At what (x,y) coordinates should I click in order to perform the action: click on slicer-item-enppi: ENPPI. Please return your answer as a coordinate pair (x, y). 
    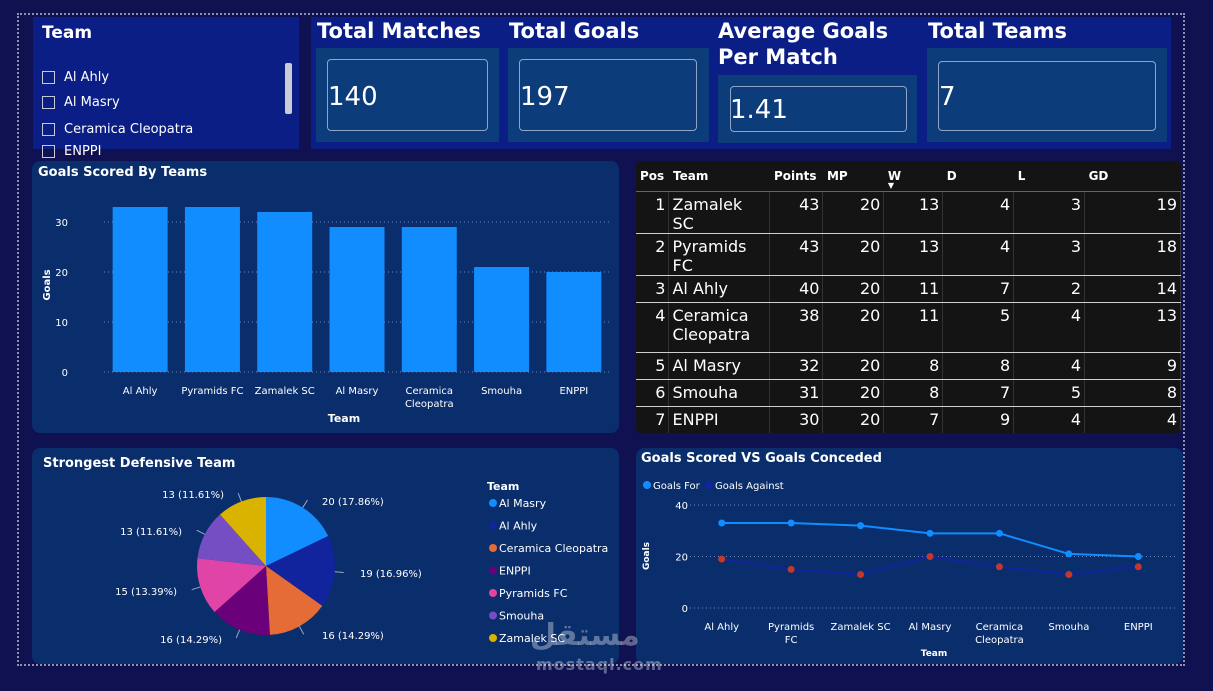
    Looking at the image, I should click on (71, 151).